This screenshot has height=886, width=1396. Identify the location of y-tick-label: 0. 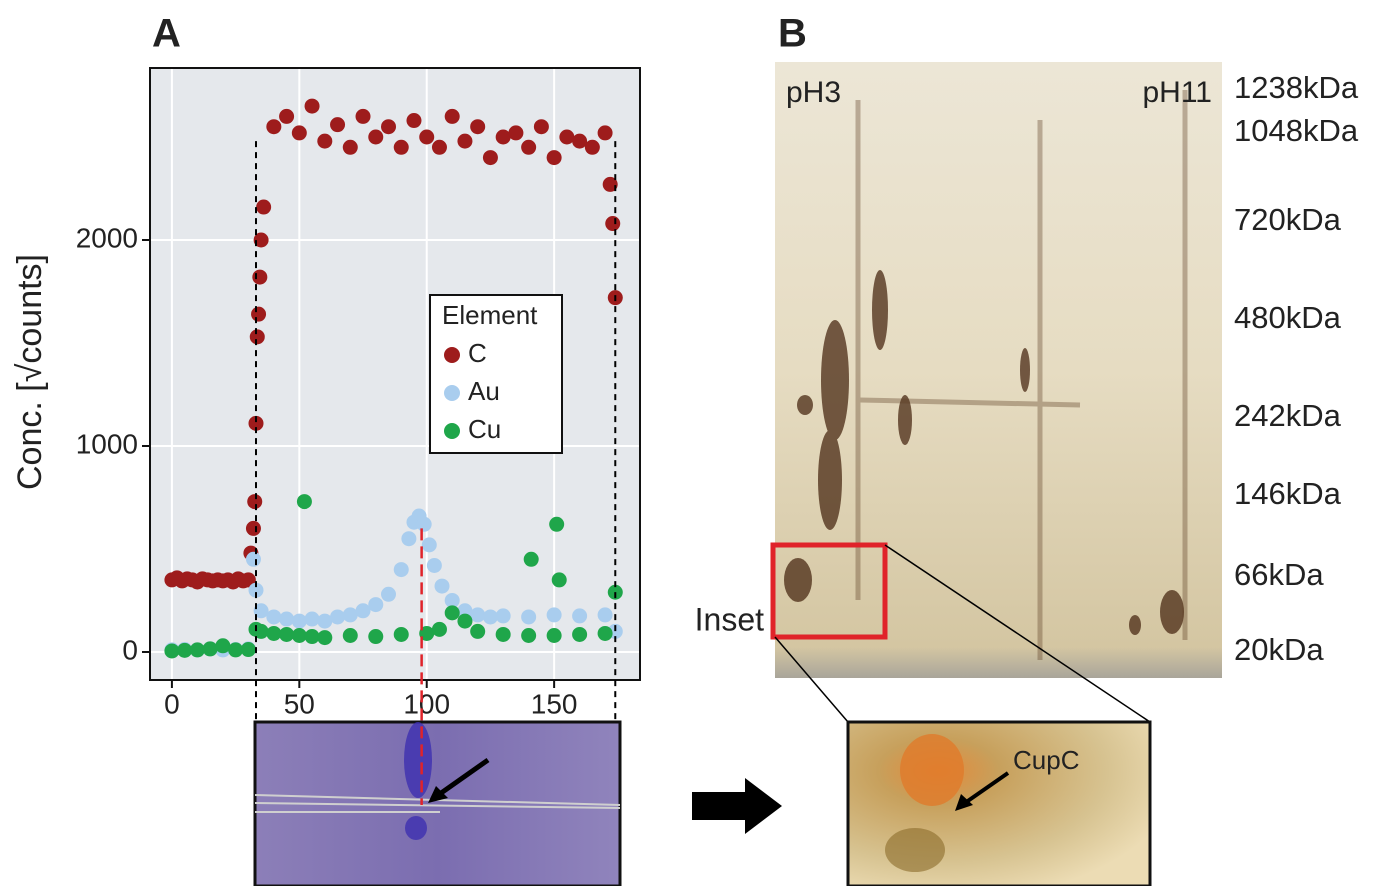
(130, 649).